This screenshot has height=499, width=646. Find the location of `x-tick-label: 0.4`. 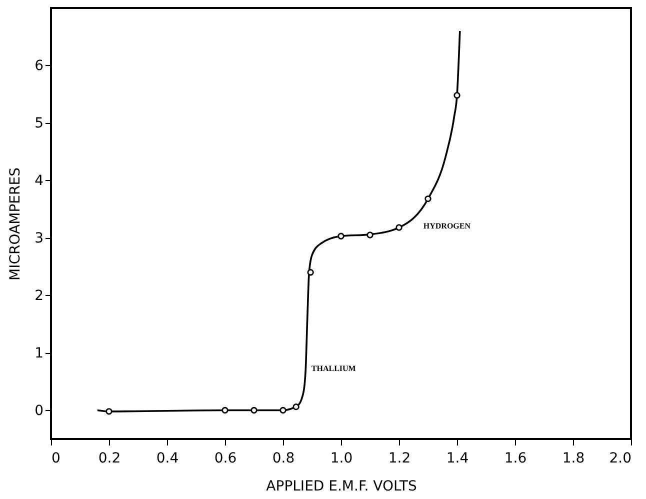

x-tick-label: 0.4 is located at coordinates (167, 458).